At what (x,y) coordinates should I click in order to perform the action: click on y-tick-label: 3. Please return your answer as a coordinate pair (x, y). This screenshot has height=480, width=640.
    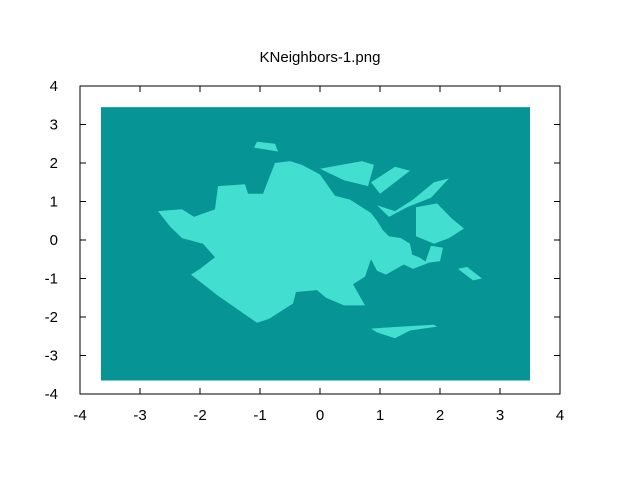
    Looking at the image, I should click on (54, 125).